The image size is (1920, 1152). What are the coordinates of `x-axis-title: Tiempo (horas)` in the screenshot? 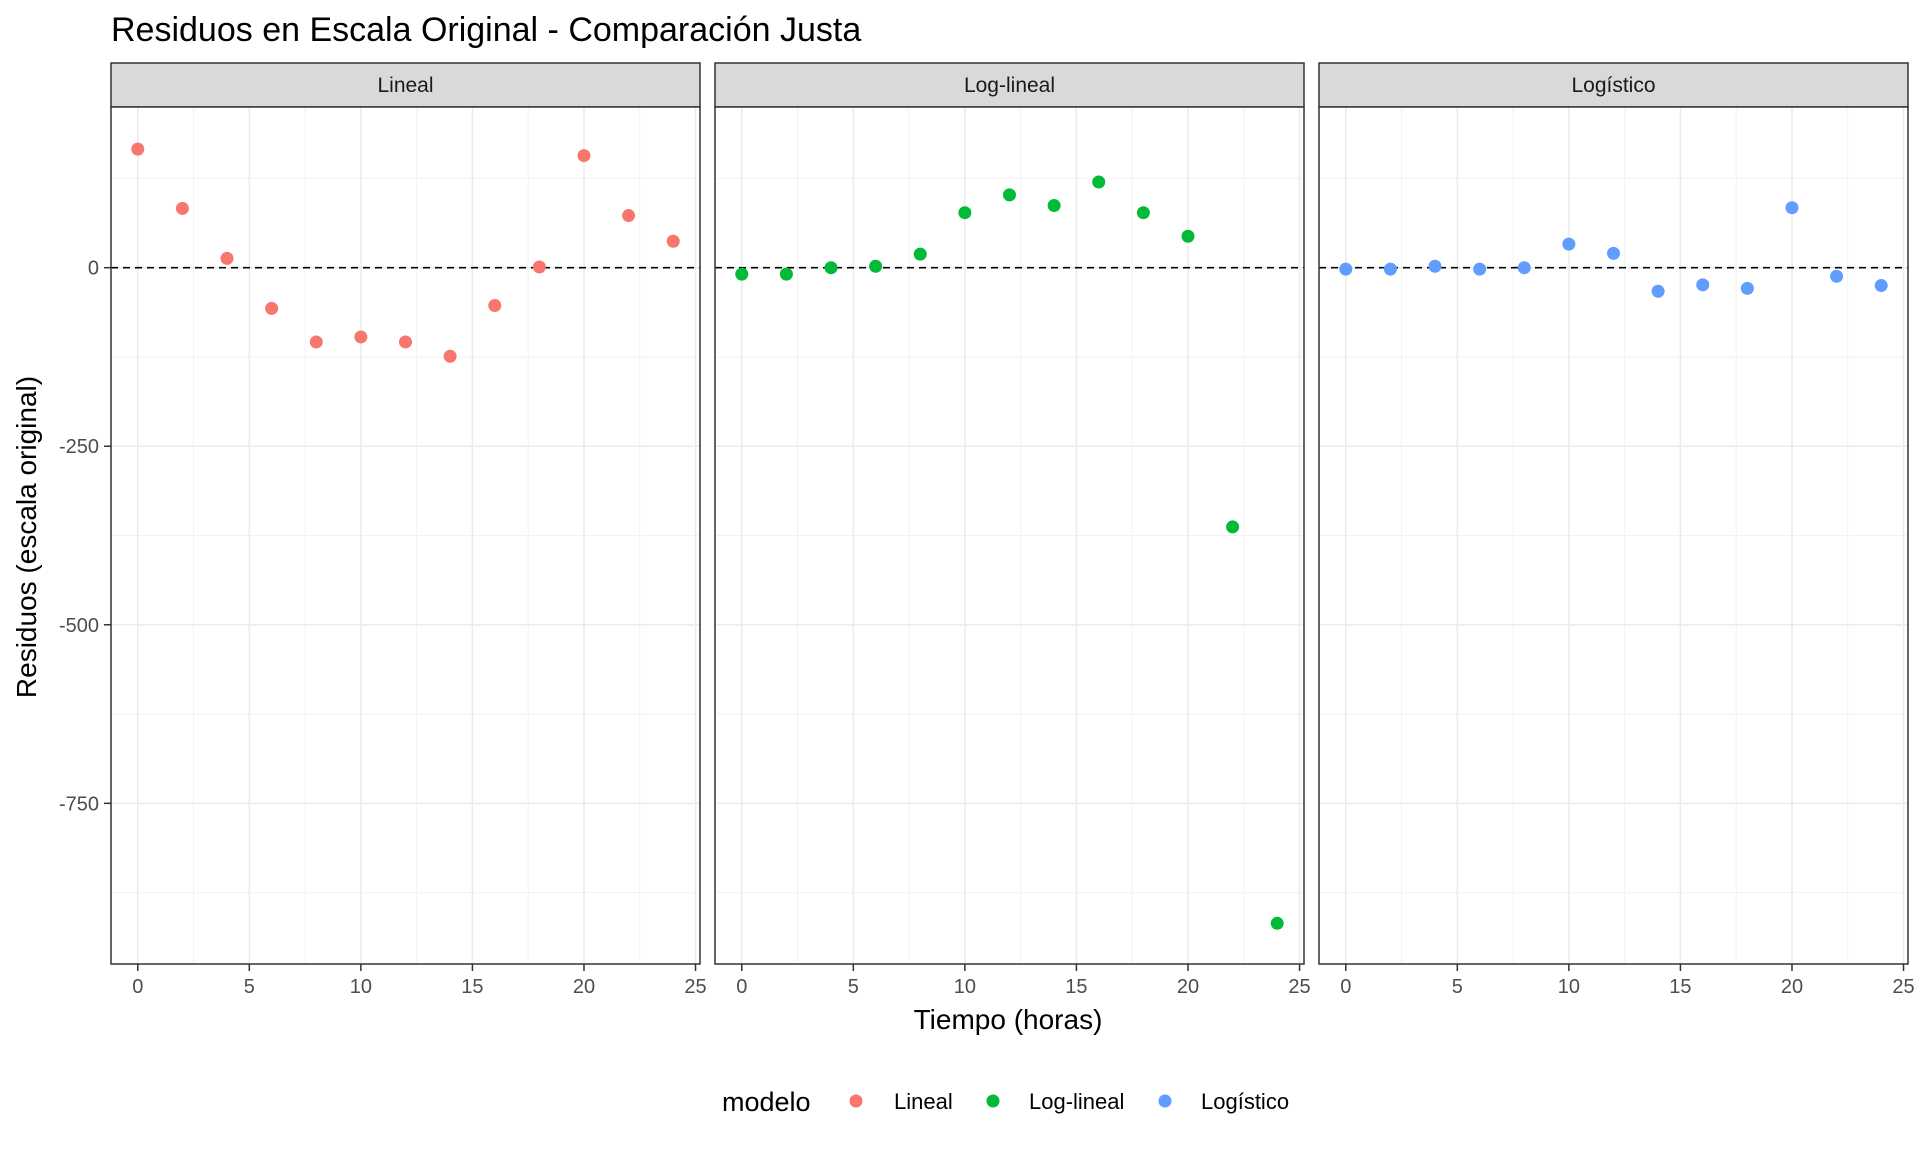 It's located at (1008, 1019).